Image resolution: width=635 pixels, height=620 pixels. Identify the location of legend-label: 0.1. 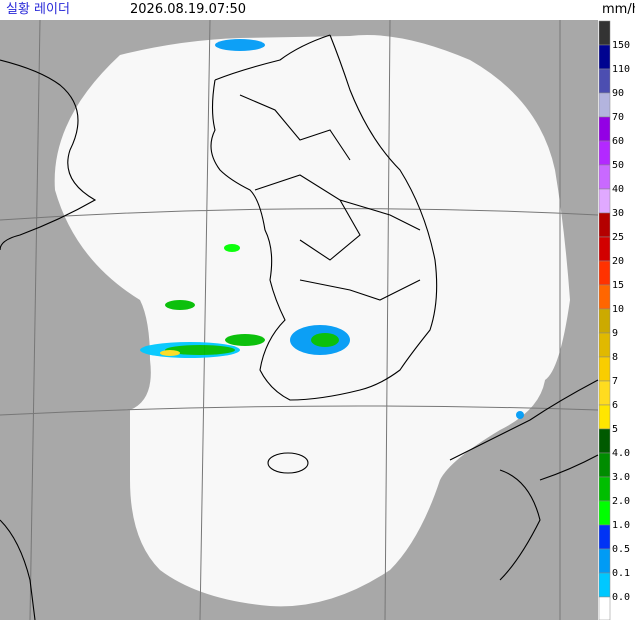
(621, 573).